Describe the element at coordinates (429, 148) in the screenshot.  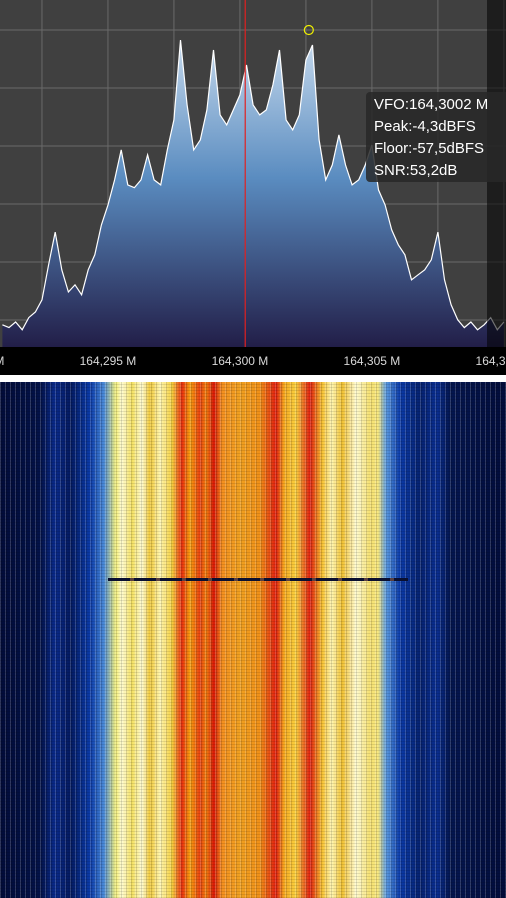
I see `floor-text: Floor:-57,5dBFS` at that location.